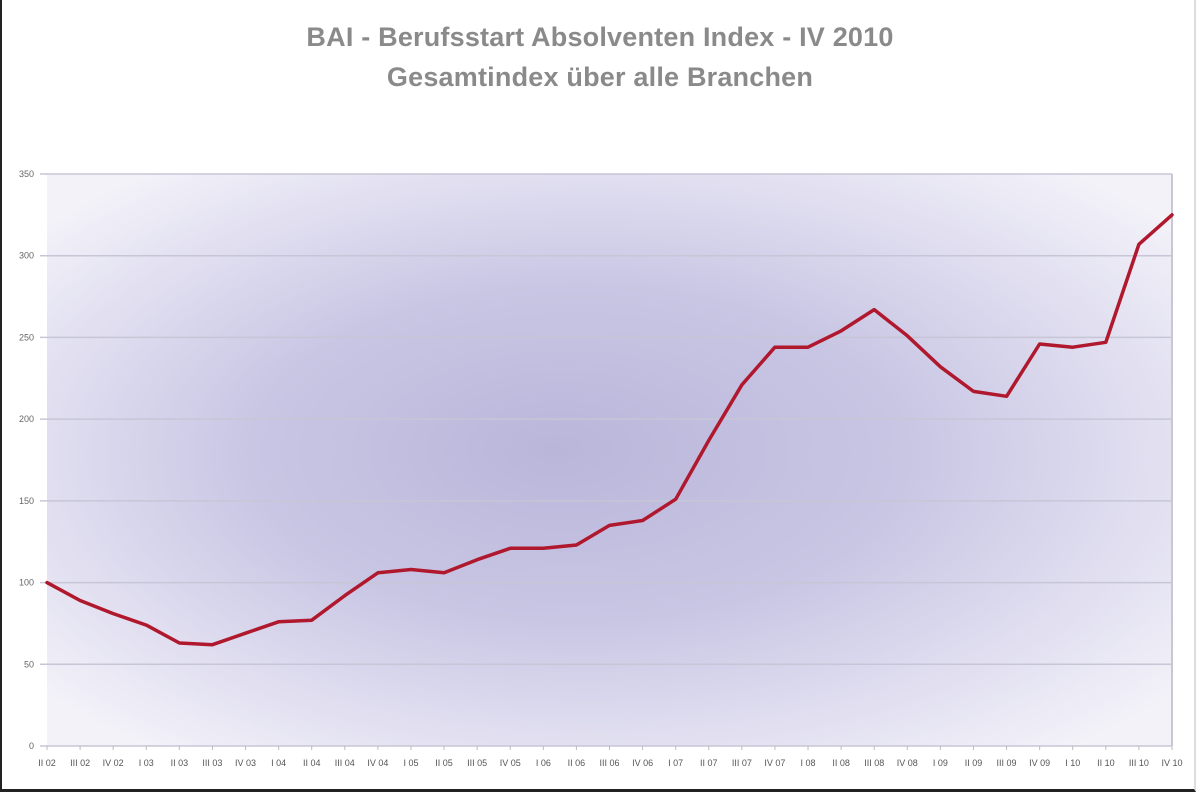 The height and width of the screenshot is (796, 1200). What do you see at coordinates (1106, 763) in the screenshot?
I see `x-tick-label: II 10` at bounding box center [1106, 763].